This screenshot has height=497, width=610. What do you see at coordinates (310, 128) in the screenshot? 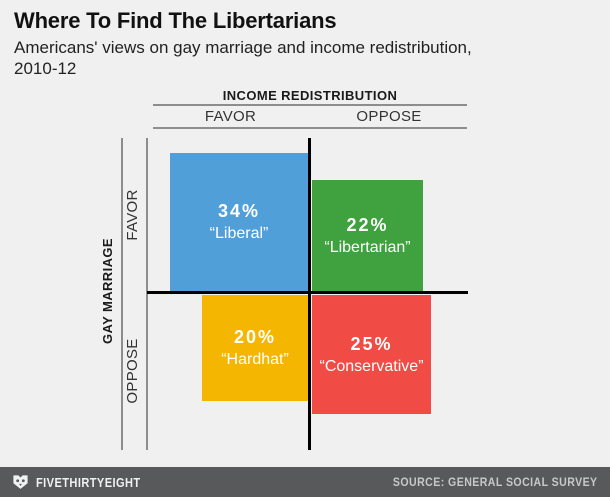
I see `x-axis-rule-bottom` at bounding box center [310, 128].